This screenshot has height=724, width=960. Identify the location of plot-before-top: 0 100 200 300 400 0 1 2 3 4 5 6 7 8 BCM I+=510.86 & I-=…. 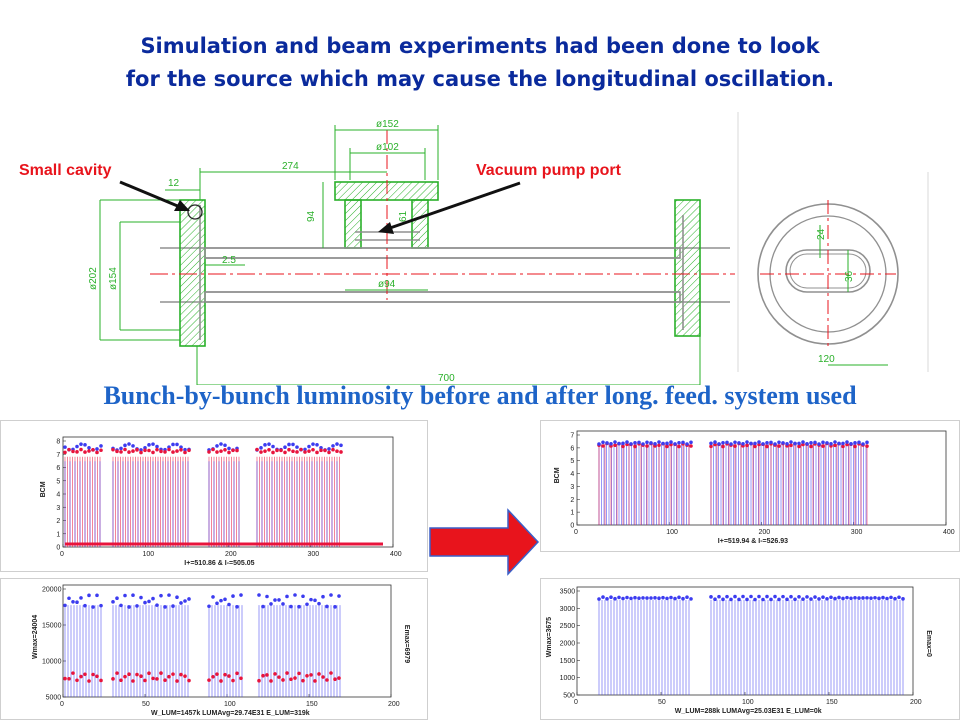
(214, 496).